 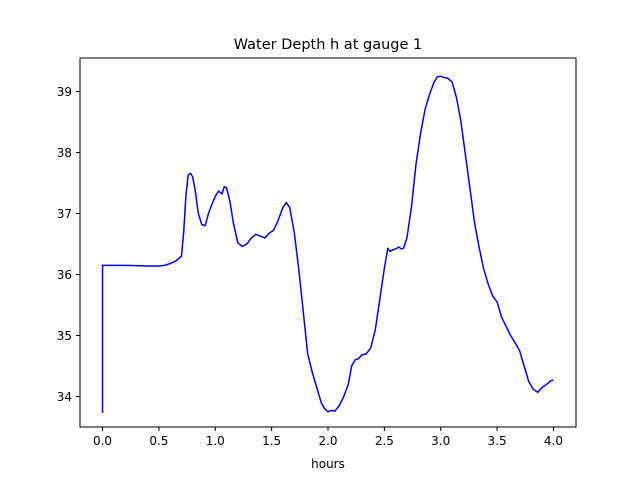 What do you see at coordinates (102, 441) in the screenshot?
I see `x-tick-label: 0.0` at bounding box center [102, 441].